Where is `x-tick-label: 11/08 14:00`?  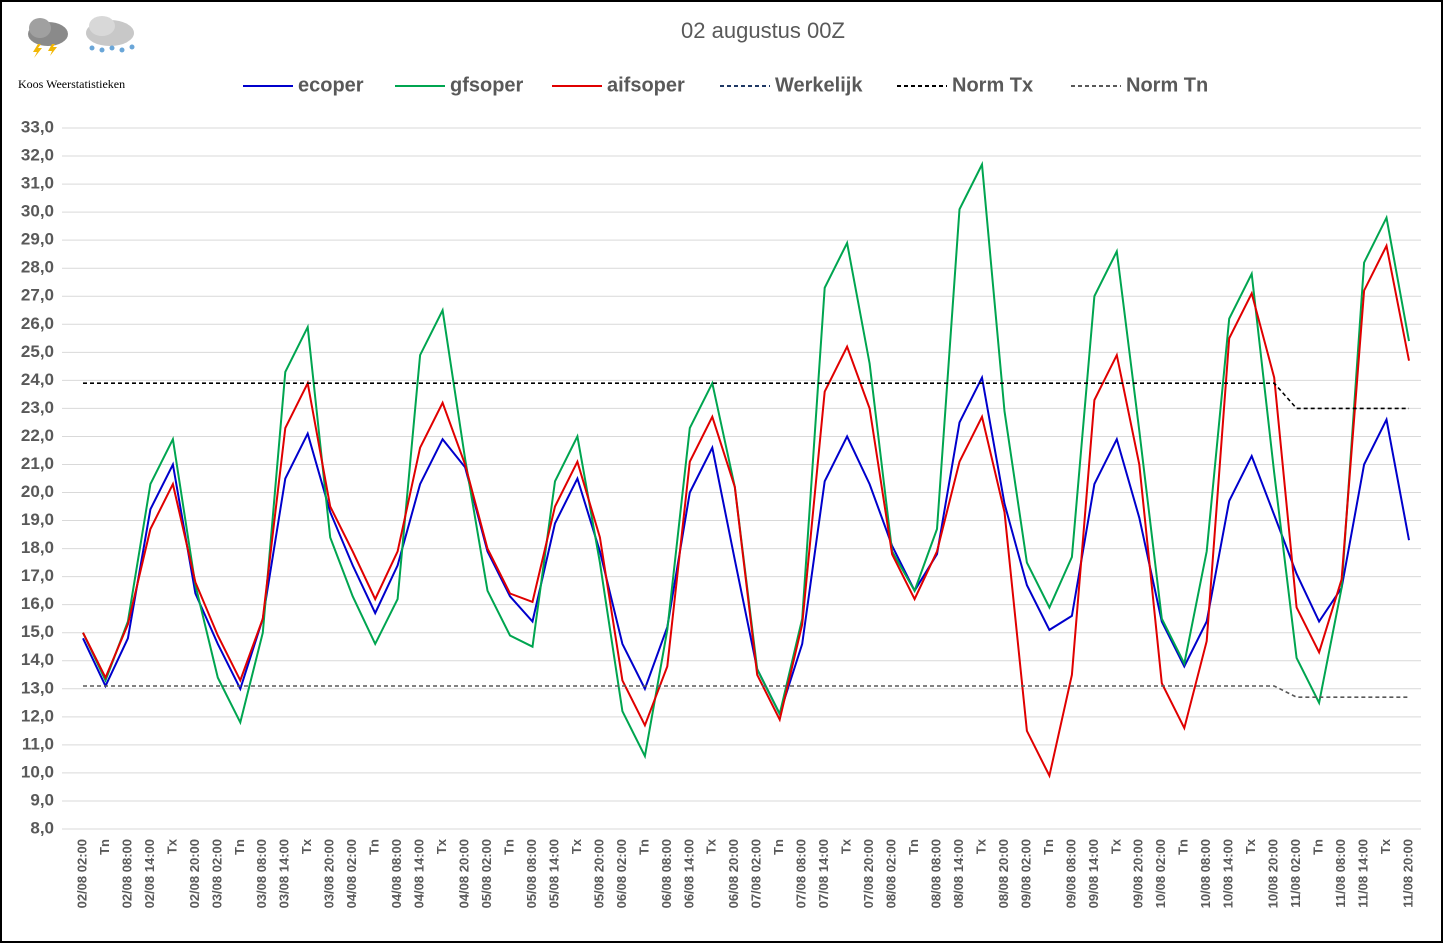
x-tick-label: 11/08 14:00 is located at coordinates (1362, 873).